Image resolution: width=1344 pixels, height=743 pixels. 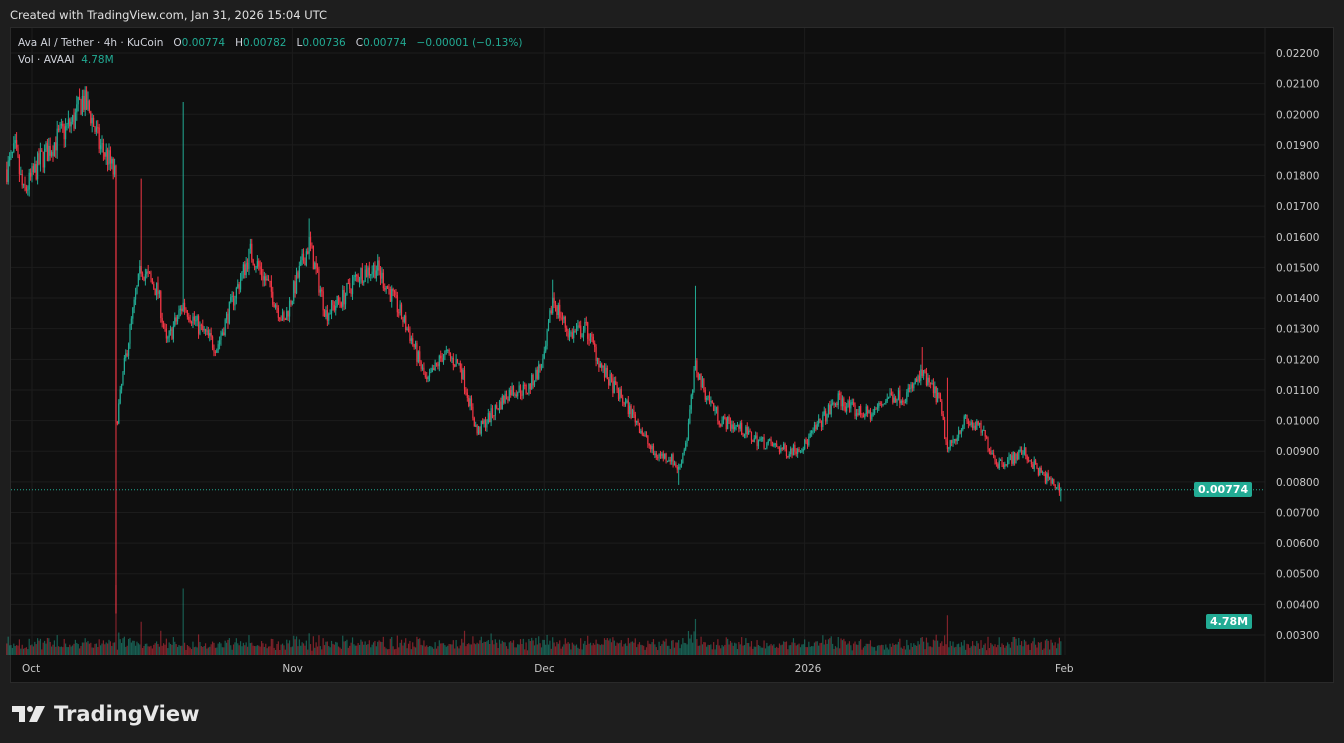 I want to click on volume-label: Vol · AVAAI, so click(x=46, y=60).